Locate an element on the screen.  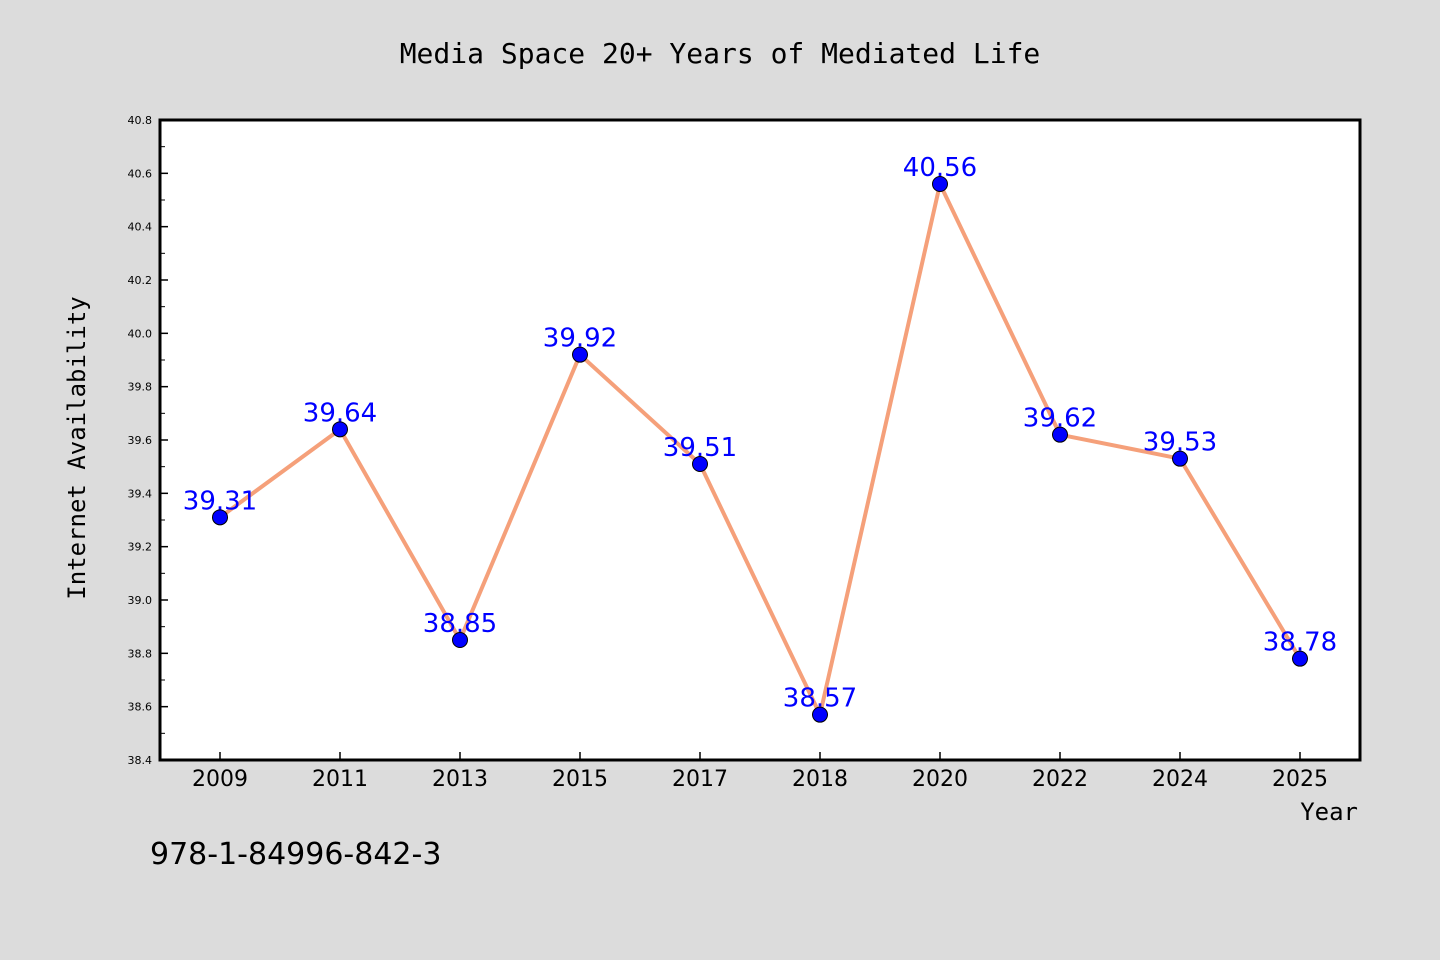
y-tick-label: 38.6 is located at coordinates (140, 707).